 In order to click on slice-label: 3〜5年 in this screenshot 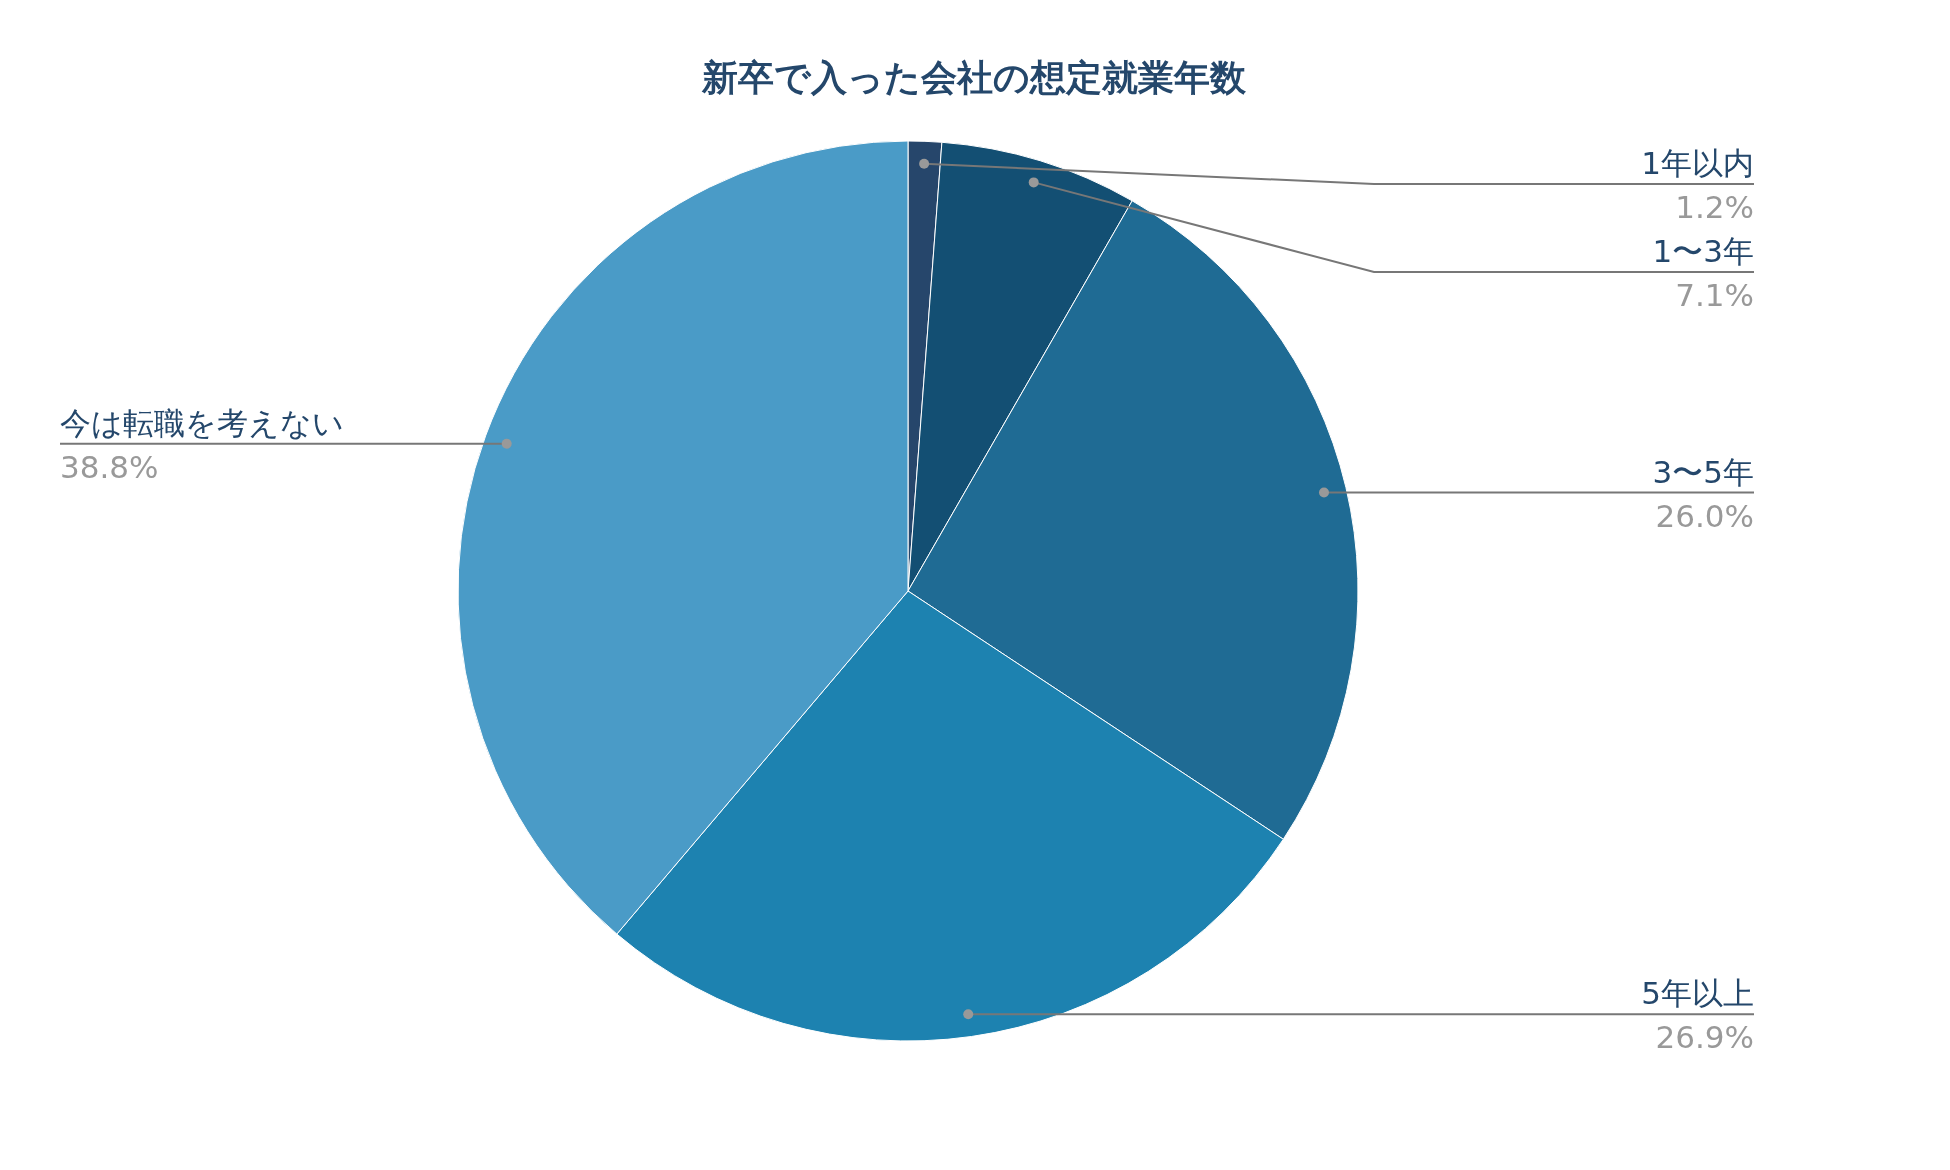, I will do `click(1703, 471)`.